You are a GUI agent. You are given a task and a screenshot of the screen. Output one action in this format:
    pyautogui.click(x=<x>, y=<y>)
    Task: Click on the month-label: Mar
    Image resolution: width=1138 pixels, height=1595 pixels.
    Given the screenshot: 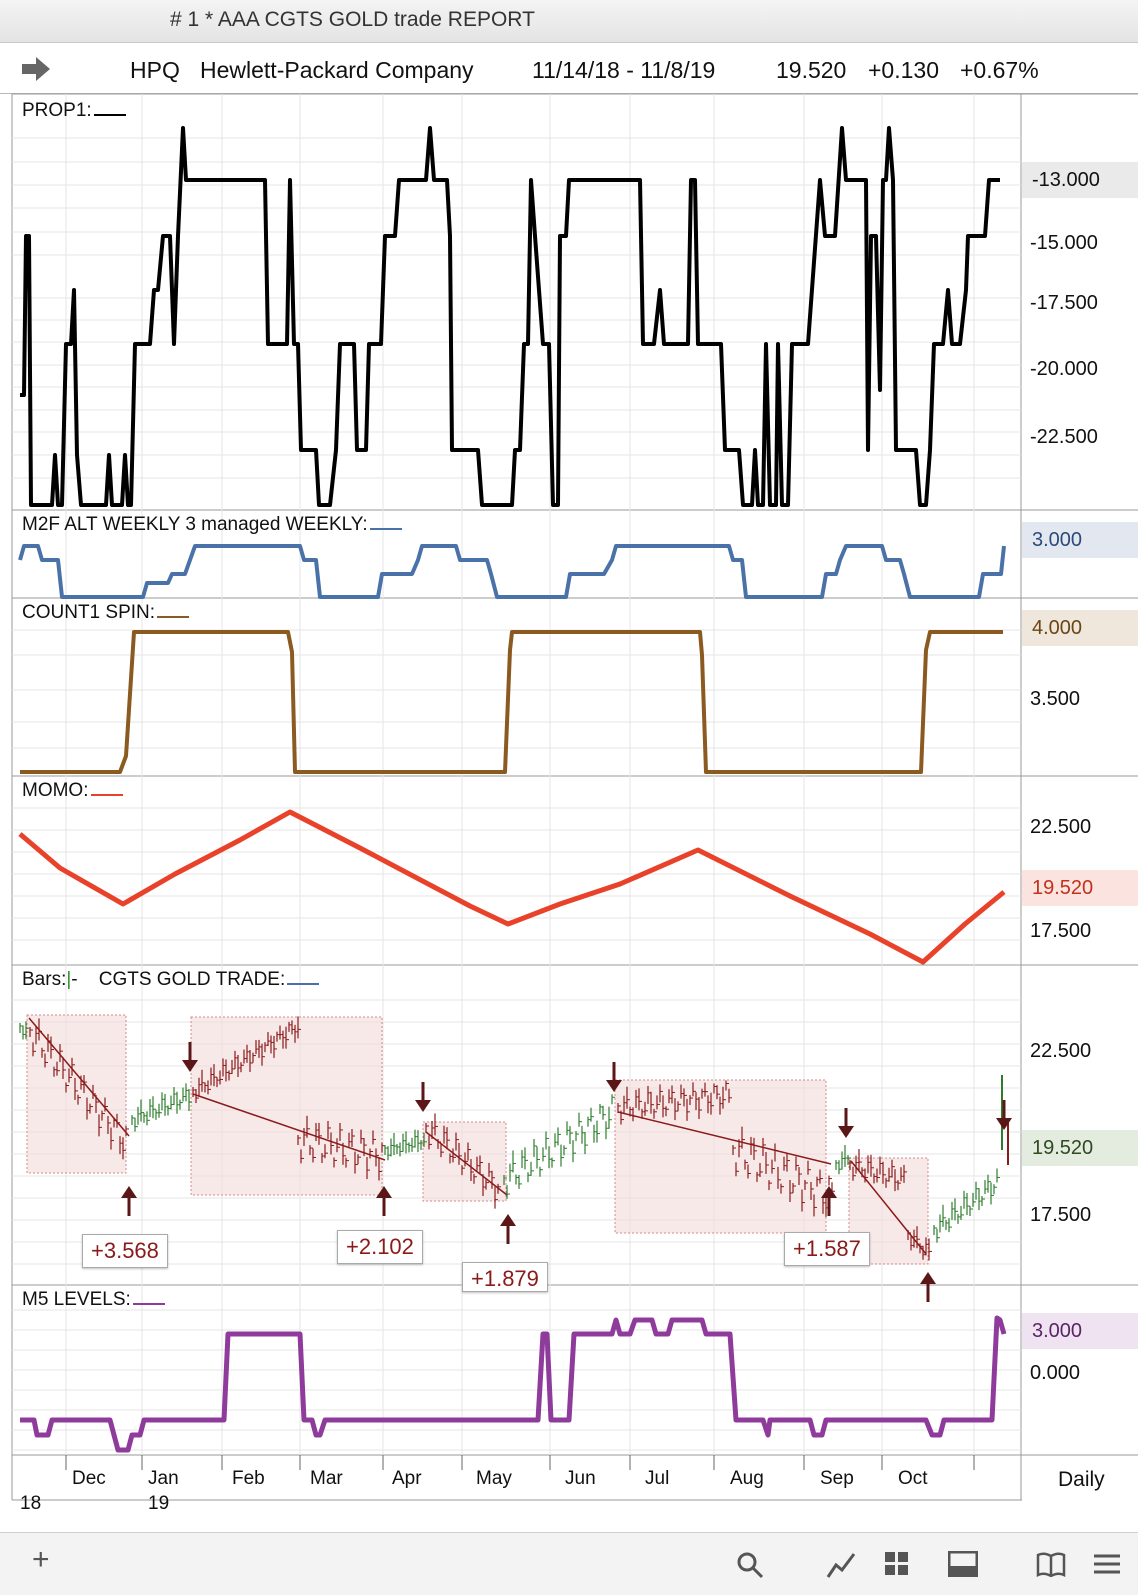 What is the action you would take?
    pyautogui.click(x=326, y=1478)
    